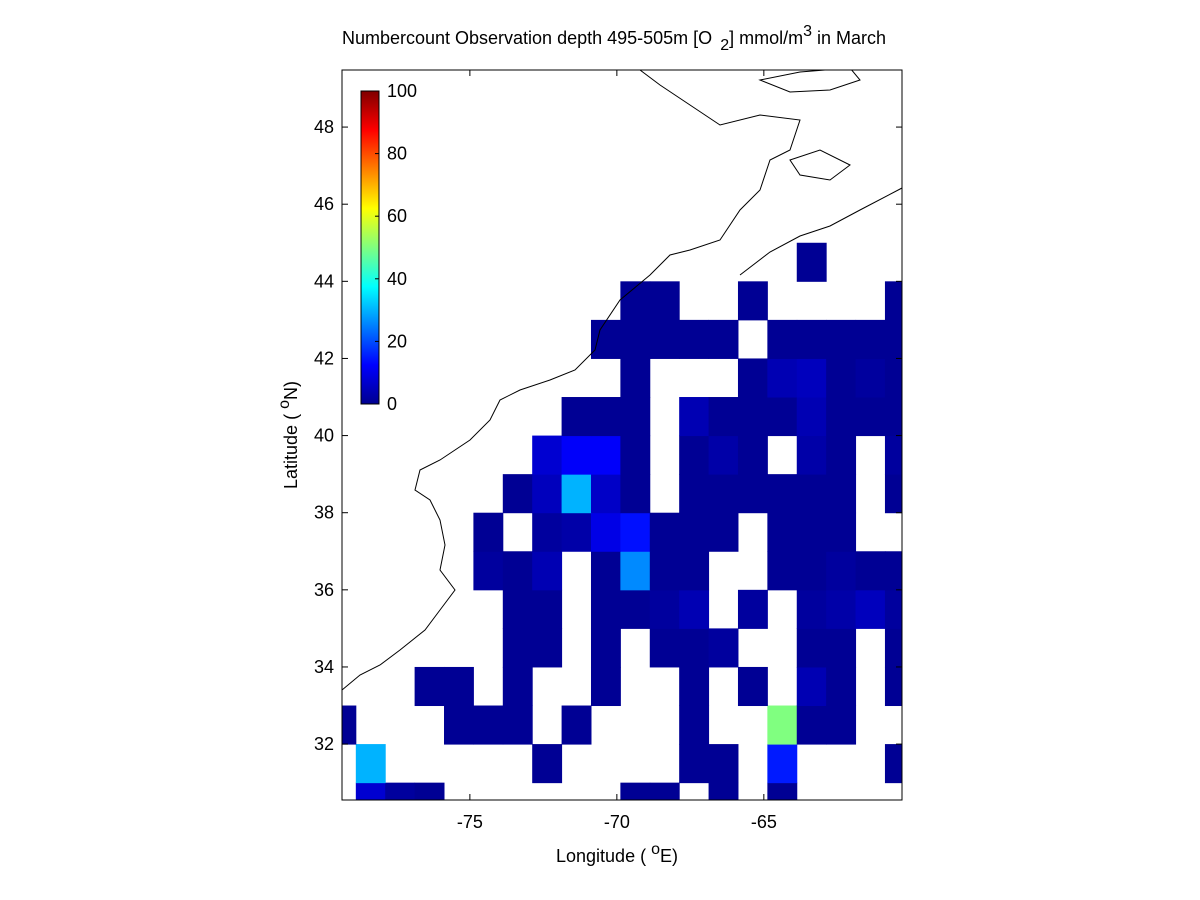  I want to click on x-axis-label: Longitude ( oE), so click(617, 853).